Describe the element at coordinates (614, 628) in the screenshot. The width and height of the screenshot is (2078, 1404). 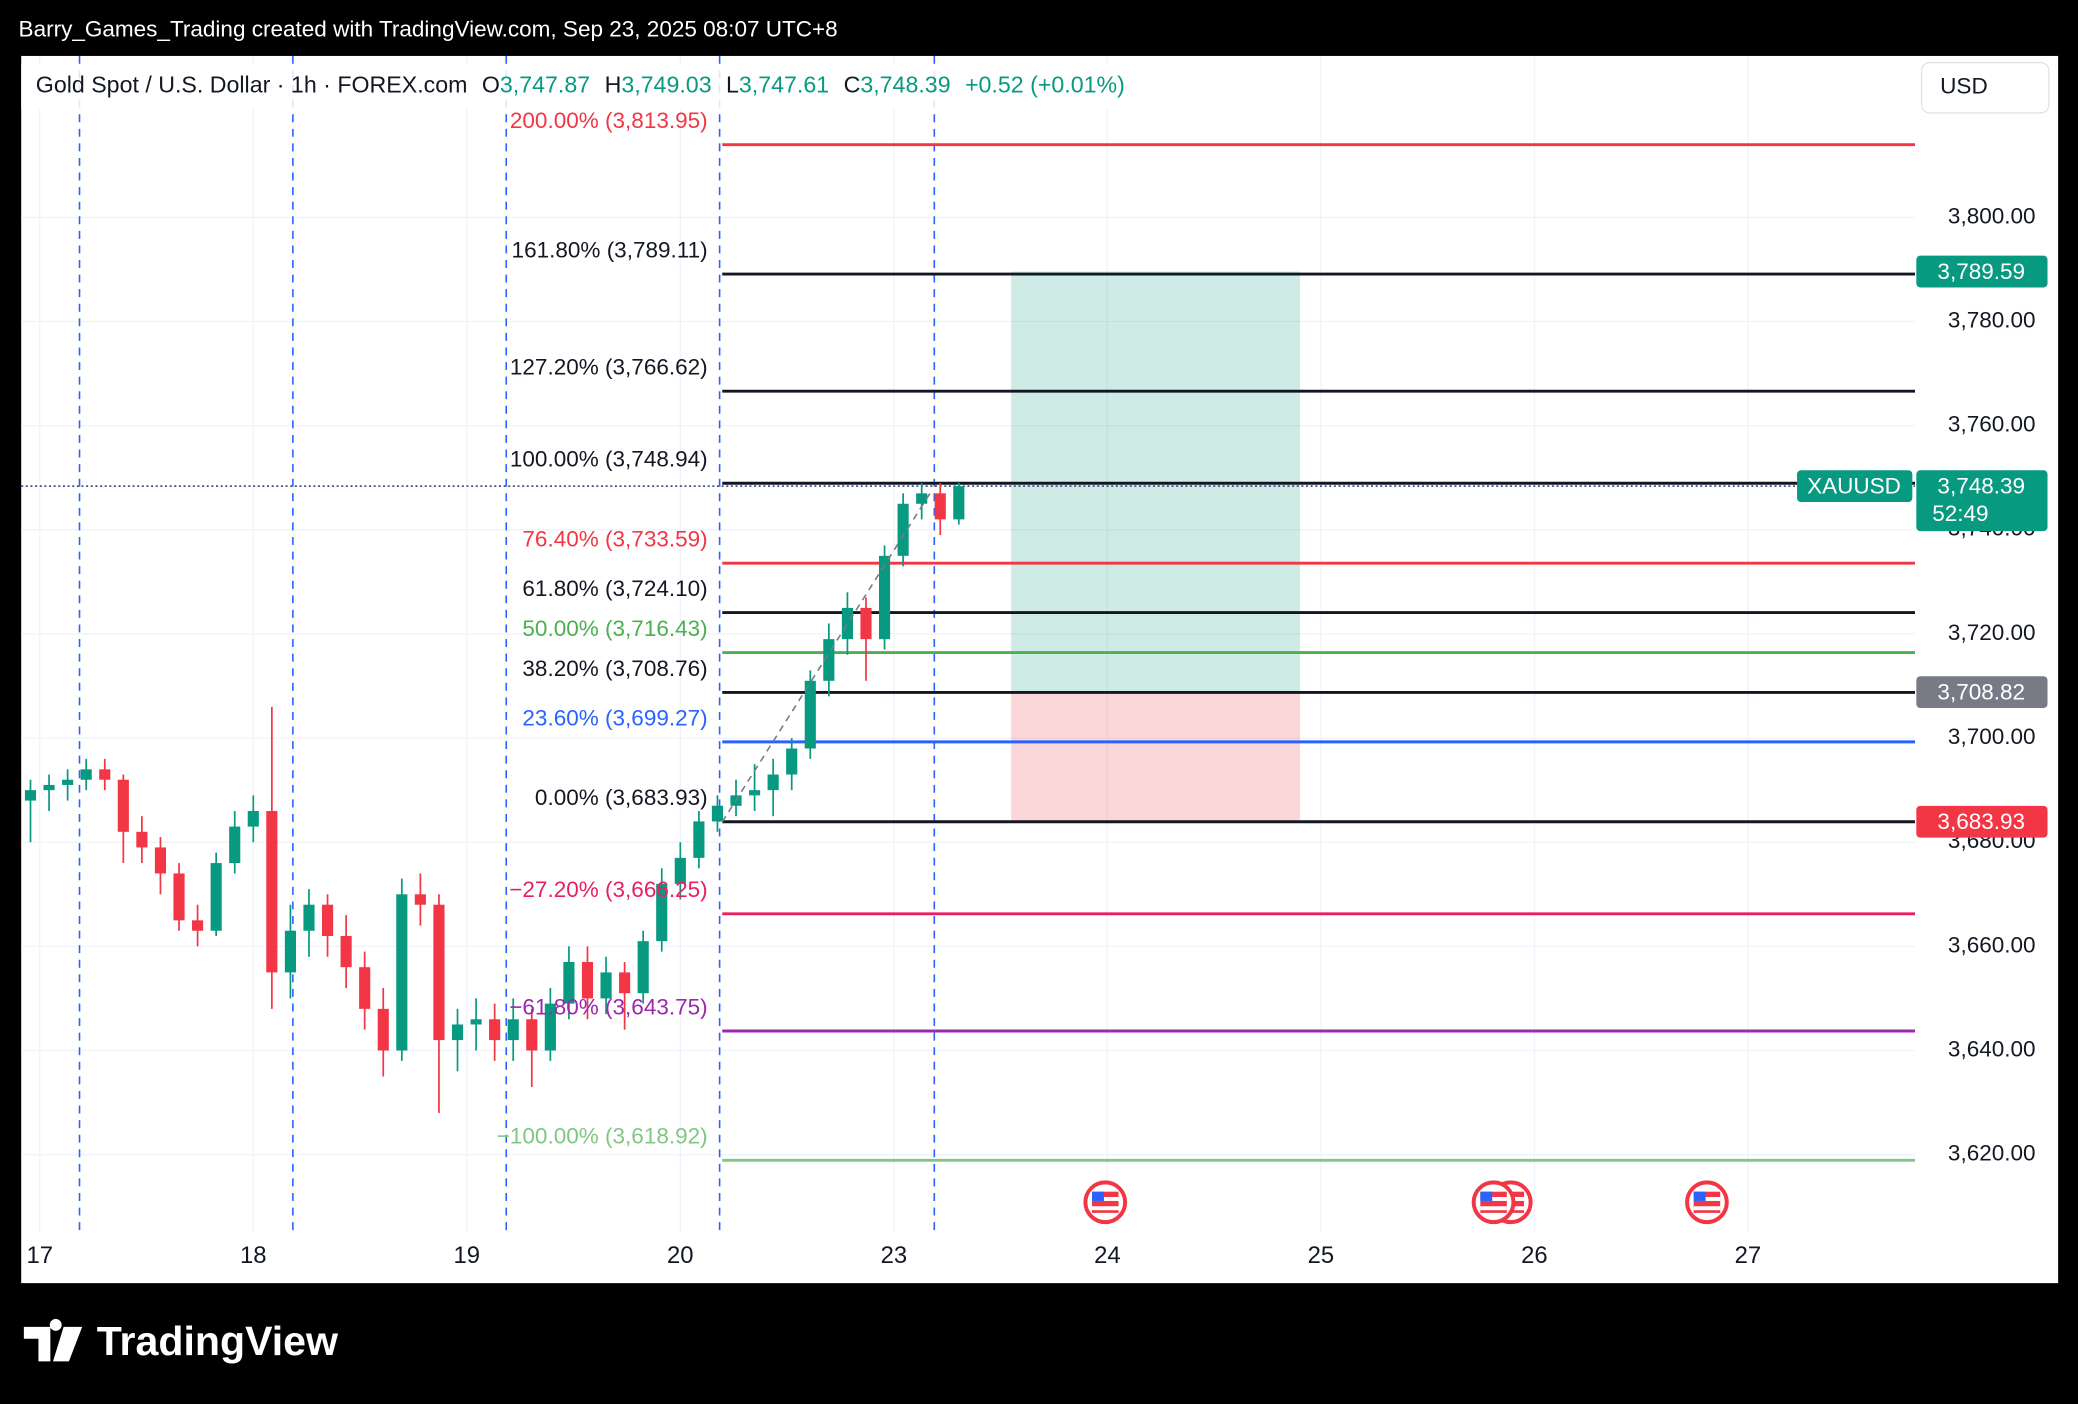
I see `fib-label: 50.00% (3,716.43)` at that location.